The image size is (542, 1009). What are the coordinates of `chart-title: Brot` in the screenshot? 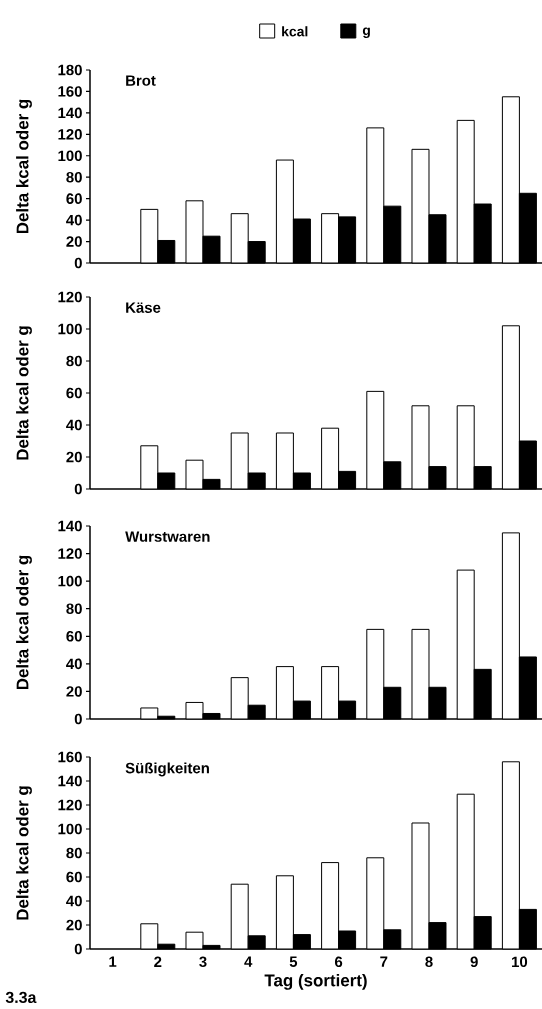 It's located at (141, 80).